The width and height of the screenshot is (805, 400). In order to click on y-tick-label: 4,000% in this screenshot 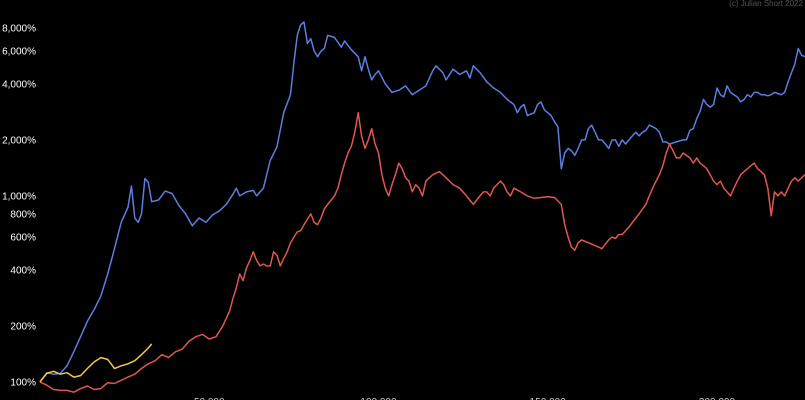, I will do `click(19, 84)`.